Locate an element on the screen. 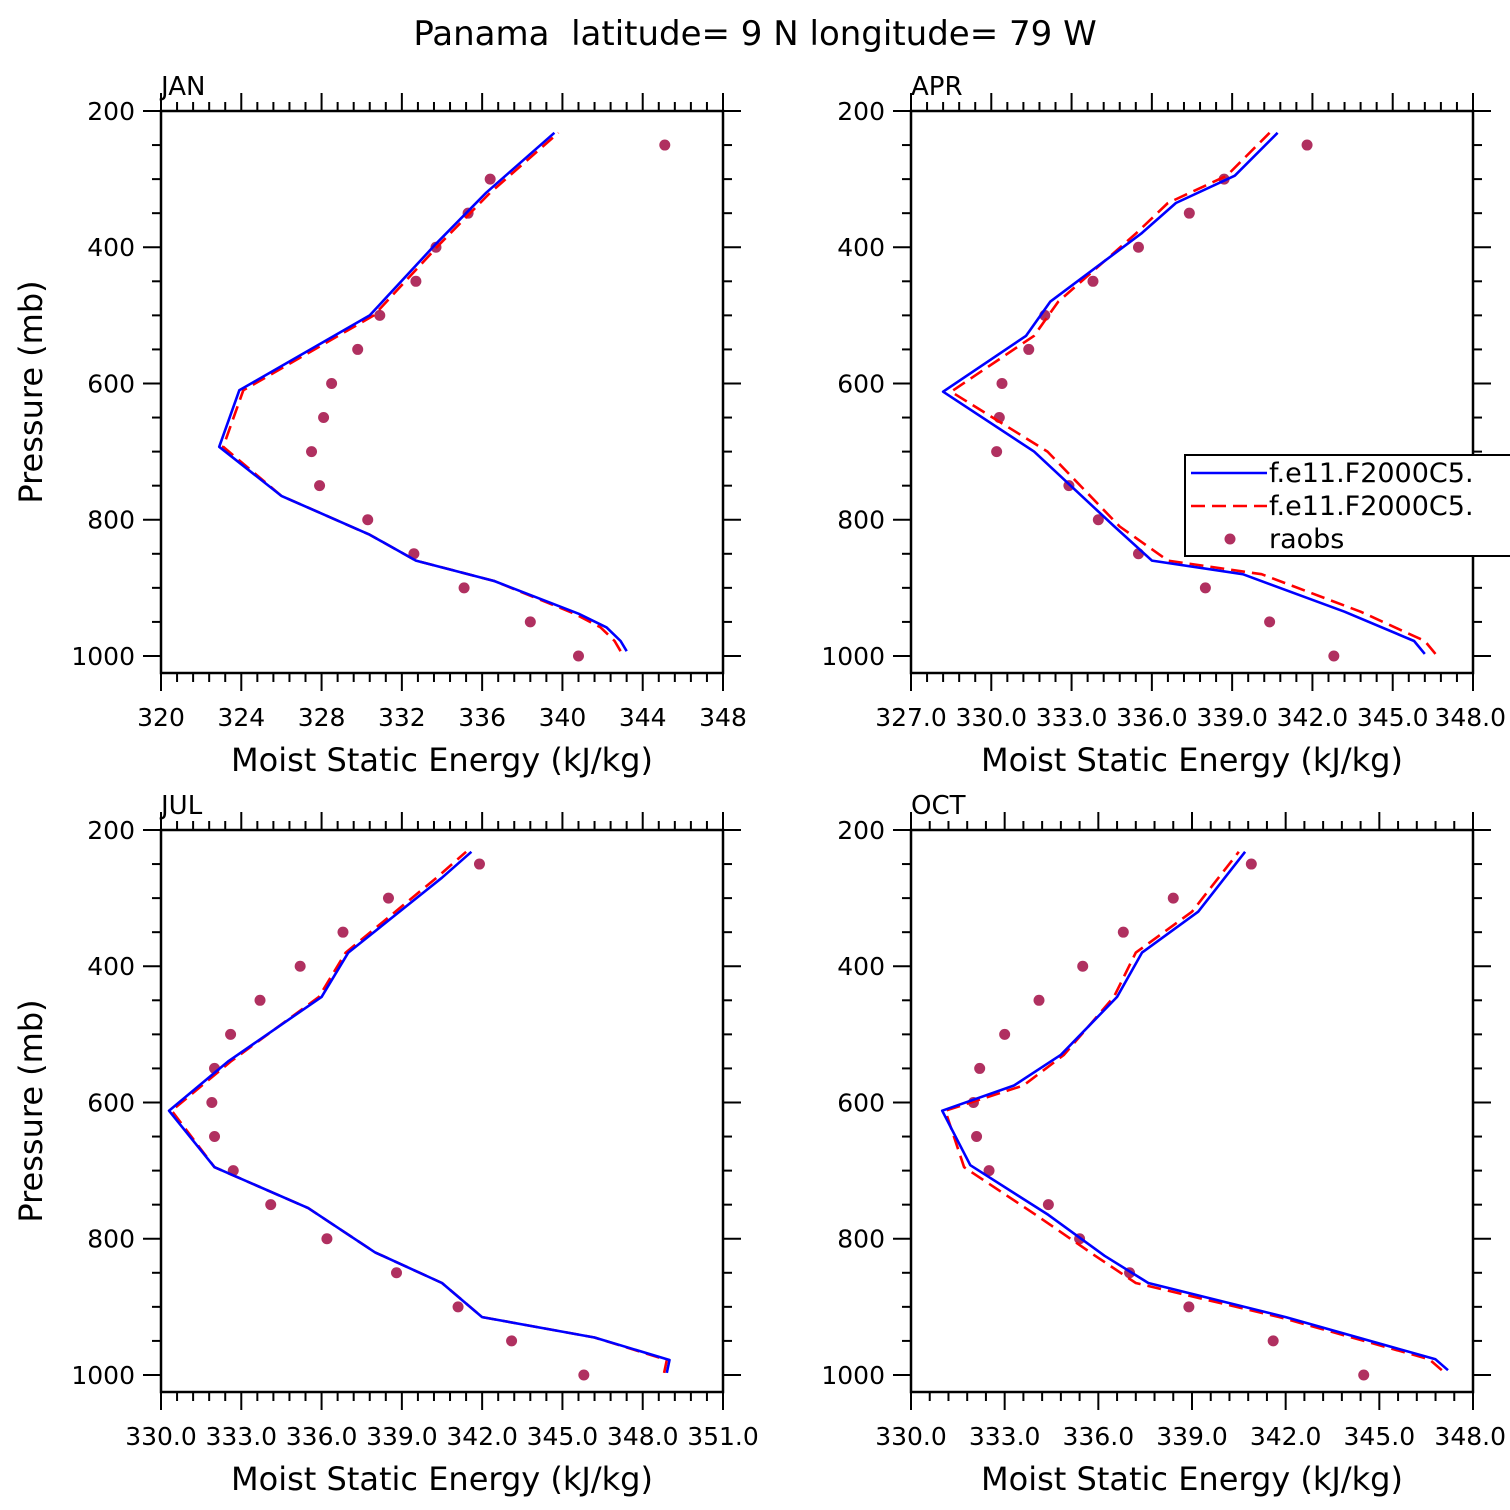 The width and height of the screenshot is (1510, 1510). x-tick-label: 328 is located at coordinates (322, 717).